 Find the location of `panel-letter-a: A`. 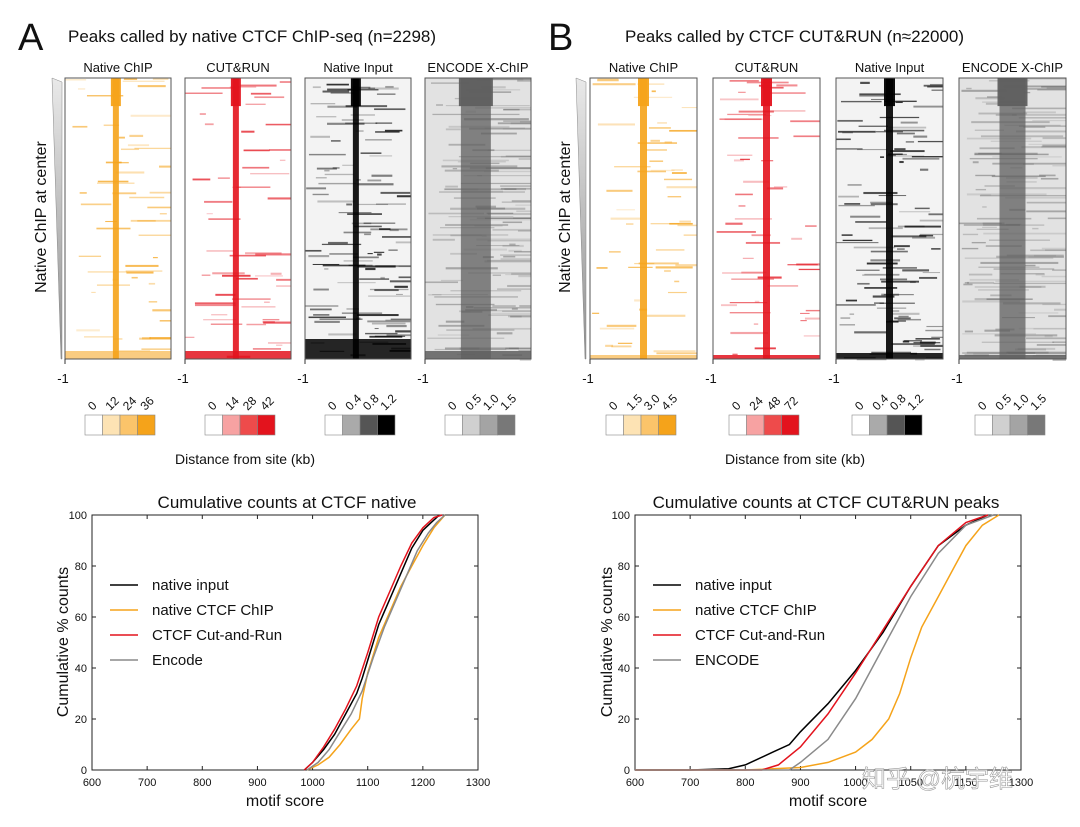

panel-letter-a: A is located at coordinates (31, 38).